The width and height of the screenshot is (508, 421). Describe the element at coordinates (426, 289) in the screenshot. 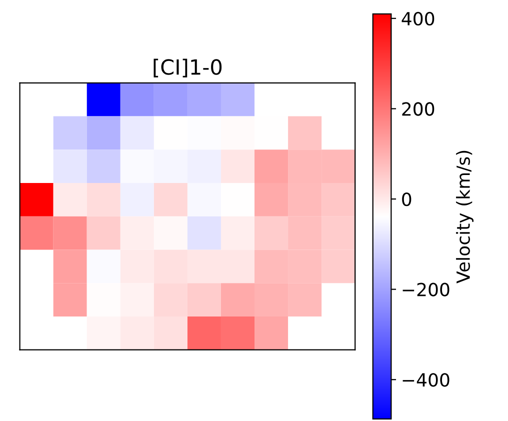

I see `color-bar-label: −200` at that location.